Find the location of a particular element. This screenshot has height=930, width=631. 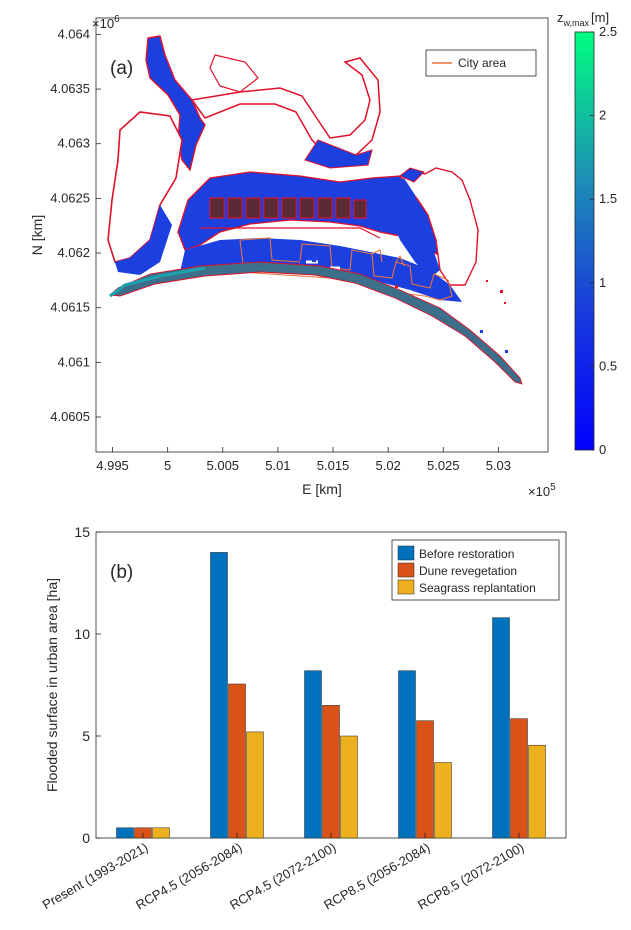

bar-y-ticks: 0 5 10 15 is located at coordinates (87, 685).